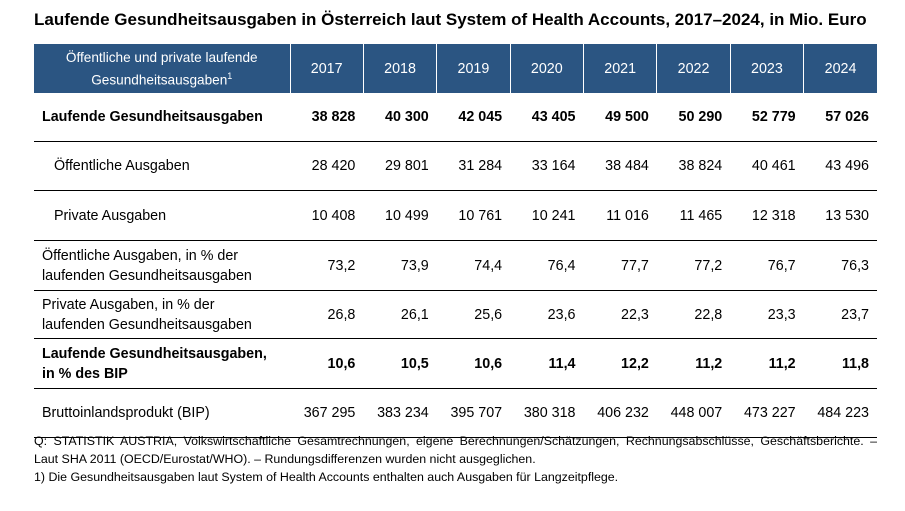  What do you see at coordinates (161, 57) in the screenshot?
I see `header-label-line1: Öffentliche und private laufende` at bounding box center [161, 57].